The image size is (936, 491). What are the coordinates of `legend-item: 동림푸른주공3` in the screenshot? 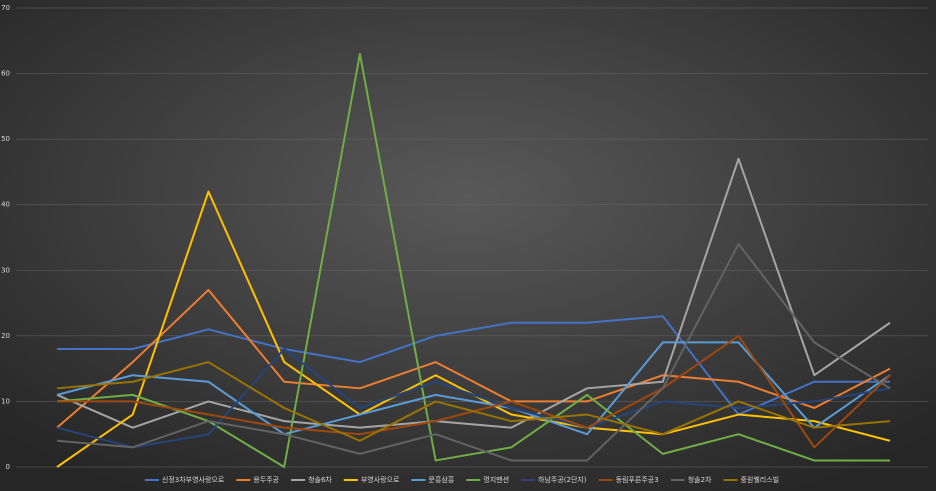 It's located at (628, 480).